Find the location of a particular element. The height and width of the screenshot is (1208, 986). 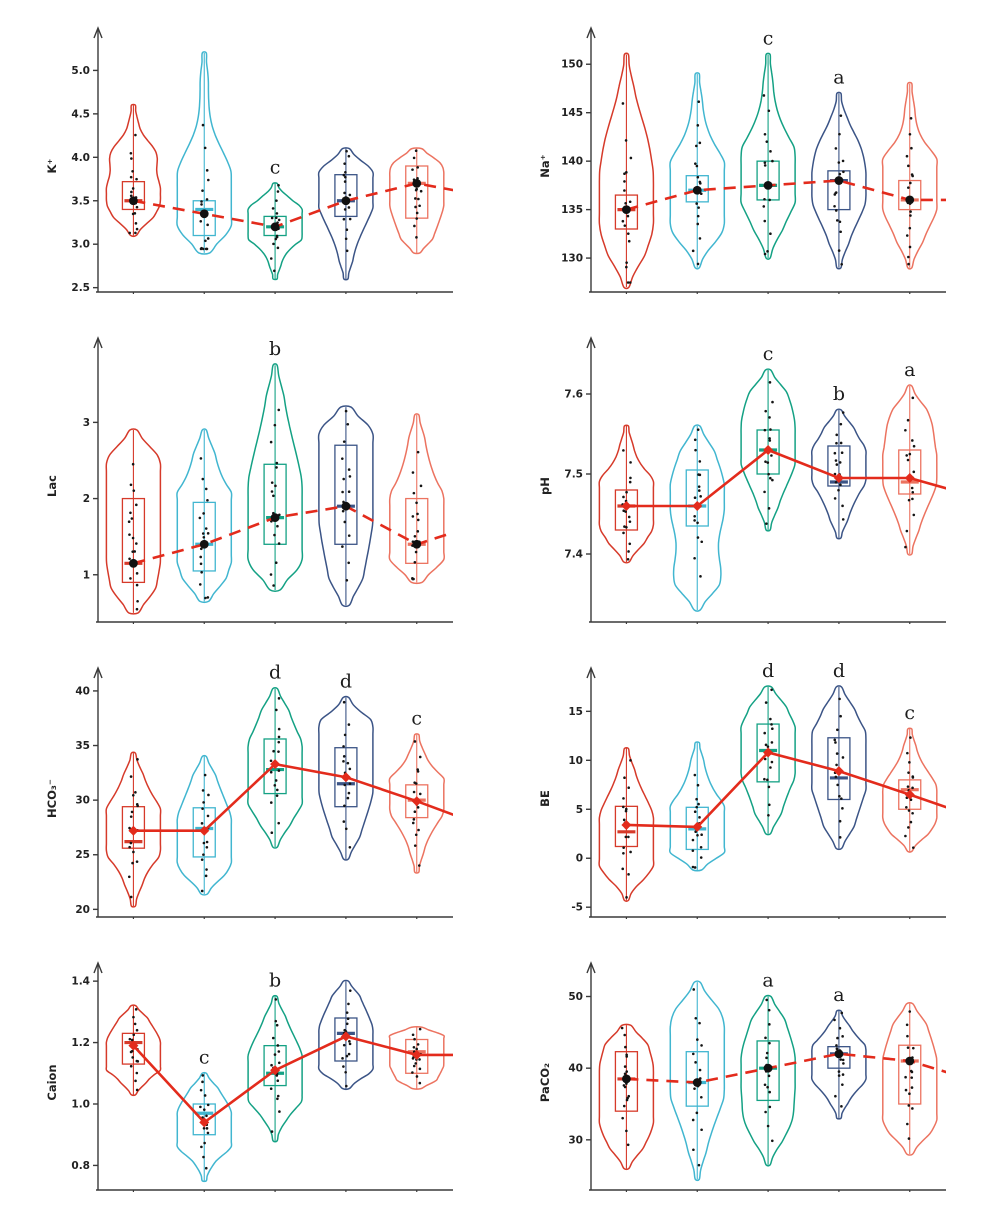

y-axis-label: pH is located at coordinates (545, 486).